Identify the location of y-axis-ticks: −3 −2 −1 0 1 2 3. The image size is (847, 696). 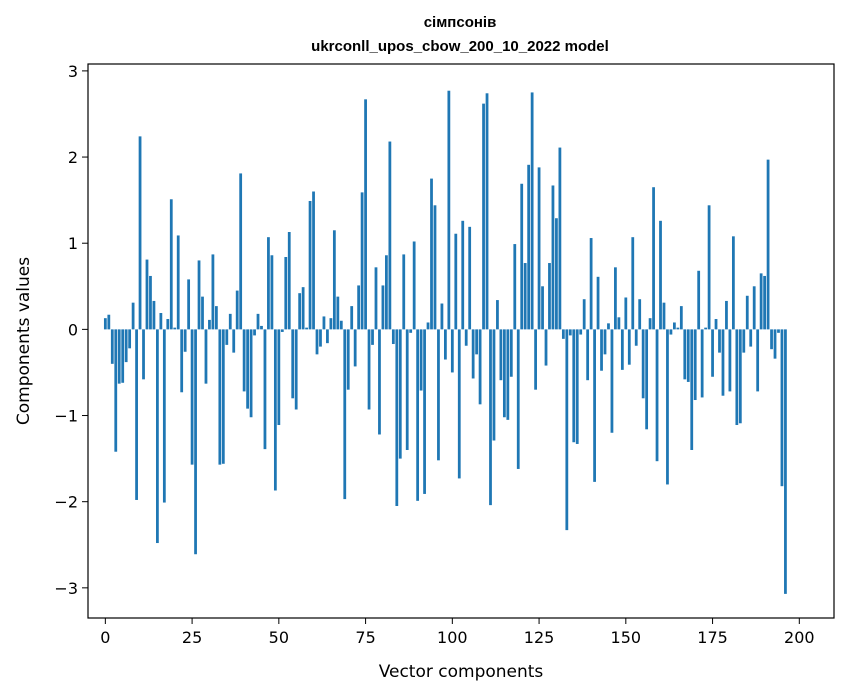
(71, 330).